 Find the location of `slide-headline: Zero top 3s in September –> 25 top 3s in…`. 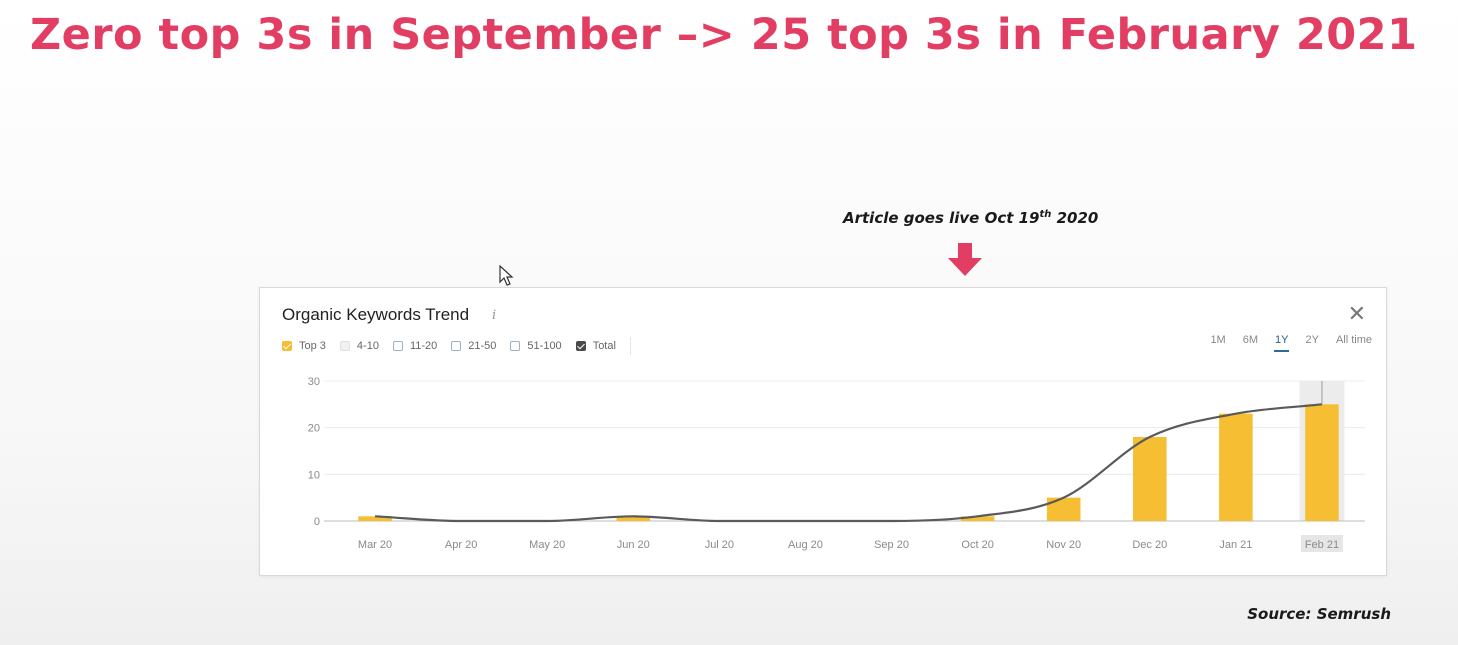

slide-headline: Zero top 3s in September –> 25 top 3s in… is located at coordinates (724, 35).